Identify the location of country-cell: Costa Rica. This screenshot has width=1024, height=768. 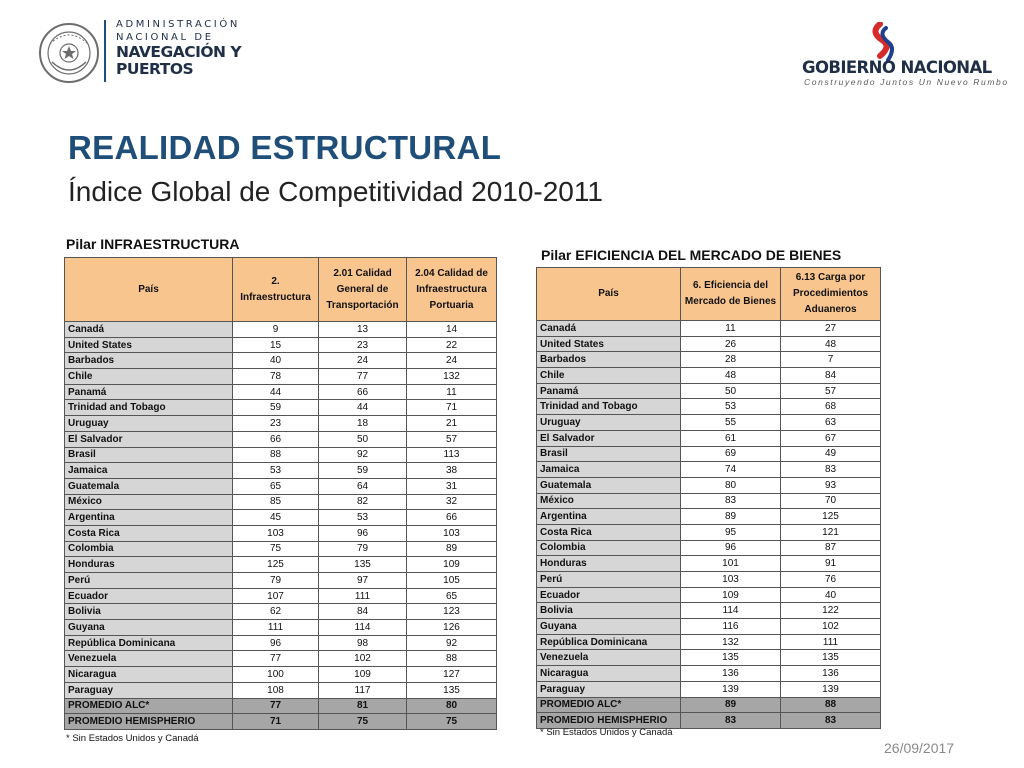
(148, 533).